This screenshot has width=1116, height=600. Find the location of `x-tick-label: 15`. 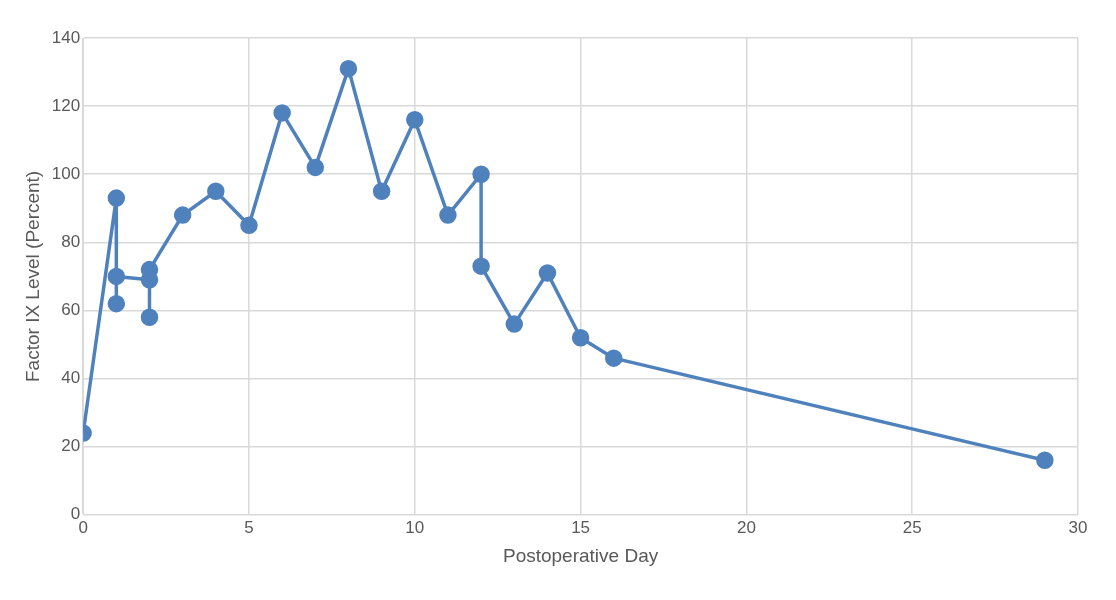

x-tick-label: 15 is located at coordinates (581, 527).